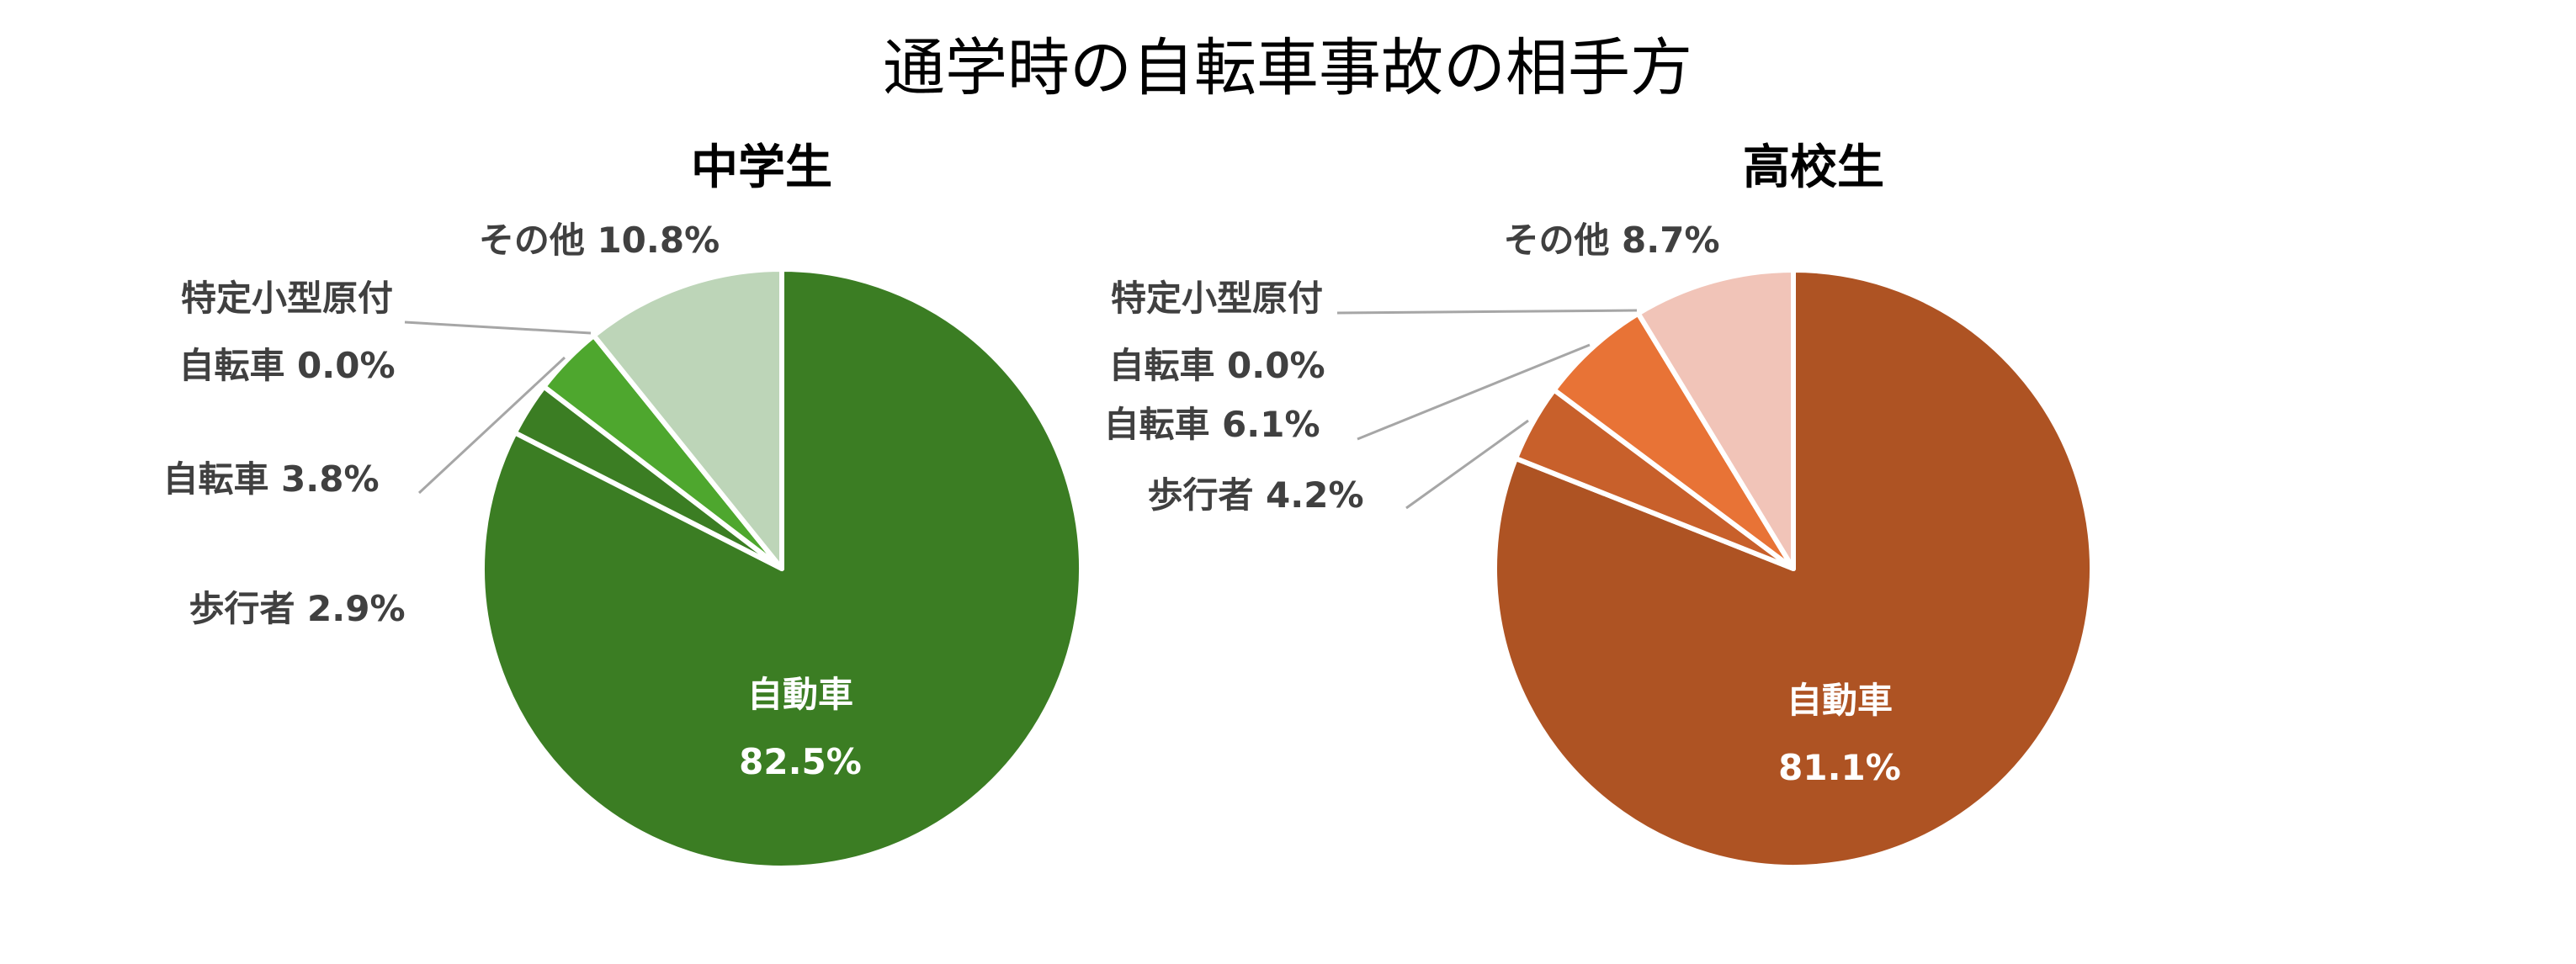  Describe the element at coordinates (1840, 767) in the screenshot. I see `data-label: 81.1%` at that location.